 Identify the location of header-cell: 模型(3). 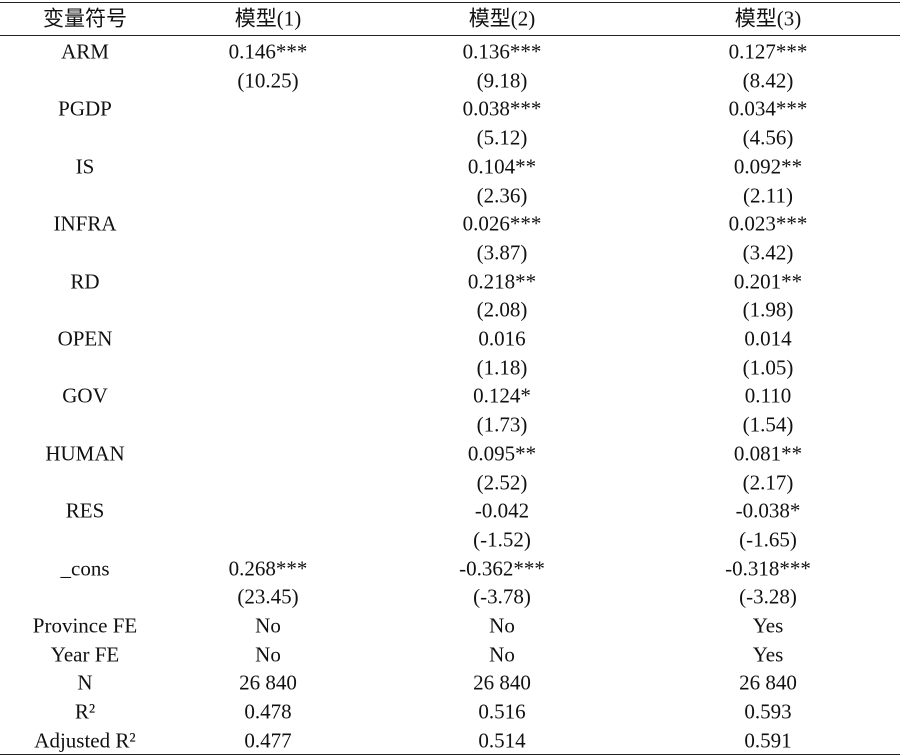
(768, 18).